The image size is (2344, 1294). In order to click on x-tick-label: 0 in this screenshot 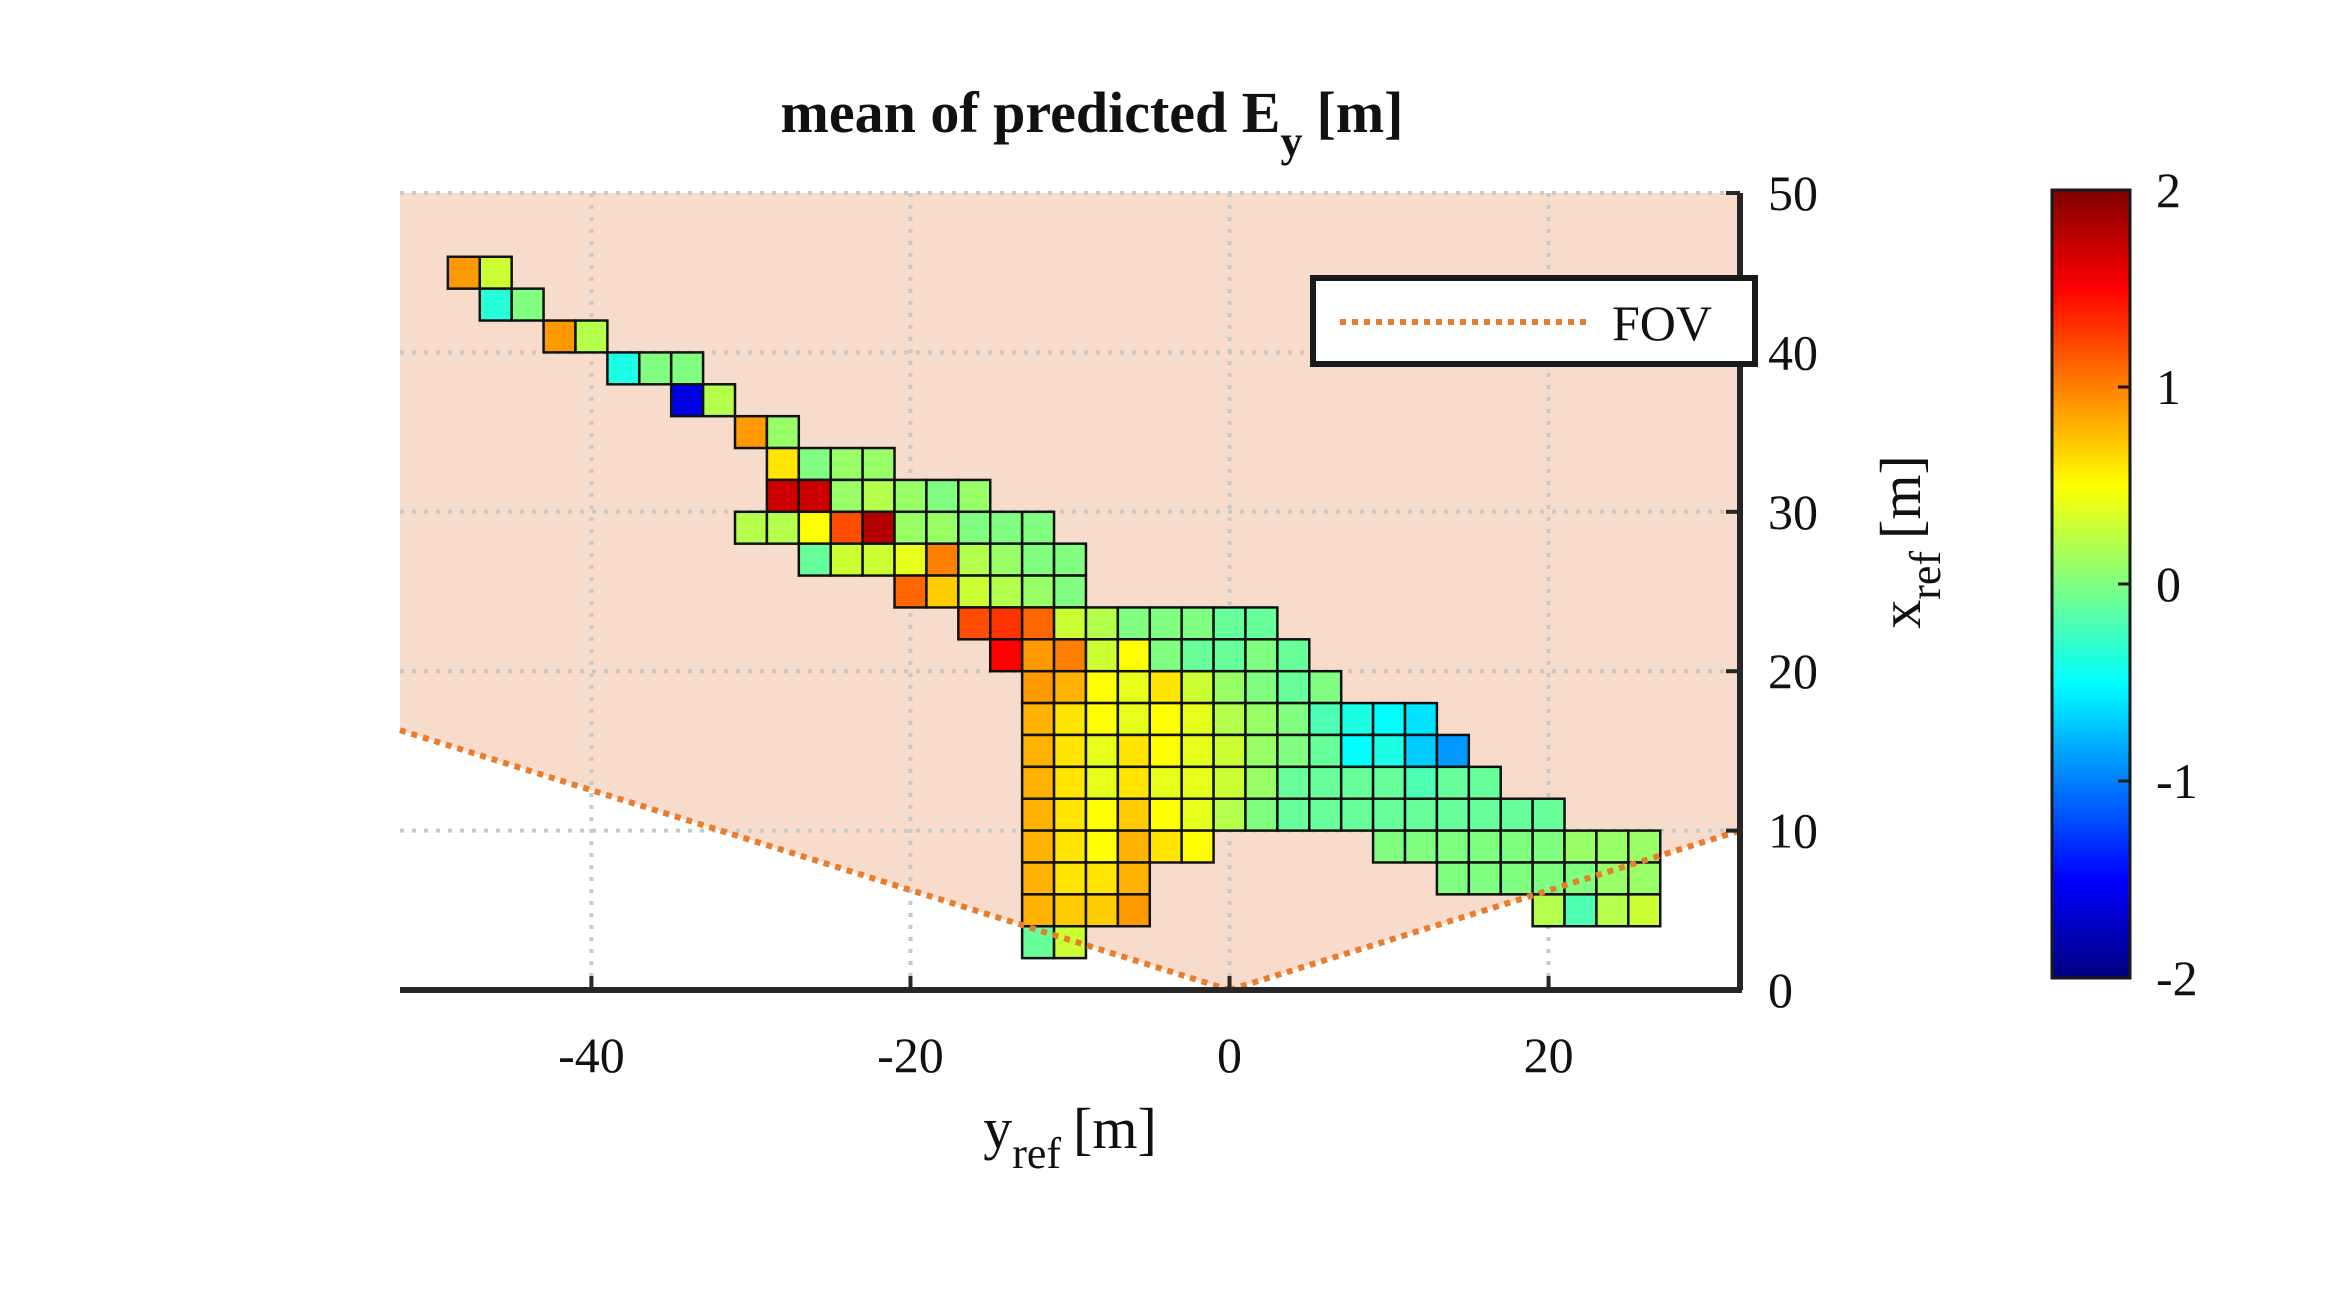, I will do `click(1229, 1055)`.